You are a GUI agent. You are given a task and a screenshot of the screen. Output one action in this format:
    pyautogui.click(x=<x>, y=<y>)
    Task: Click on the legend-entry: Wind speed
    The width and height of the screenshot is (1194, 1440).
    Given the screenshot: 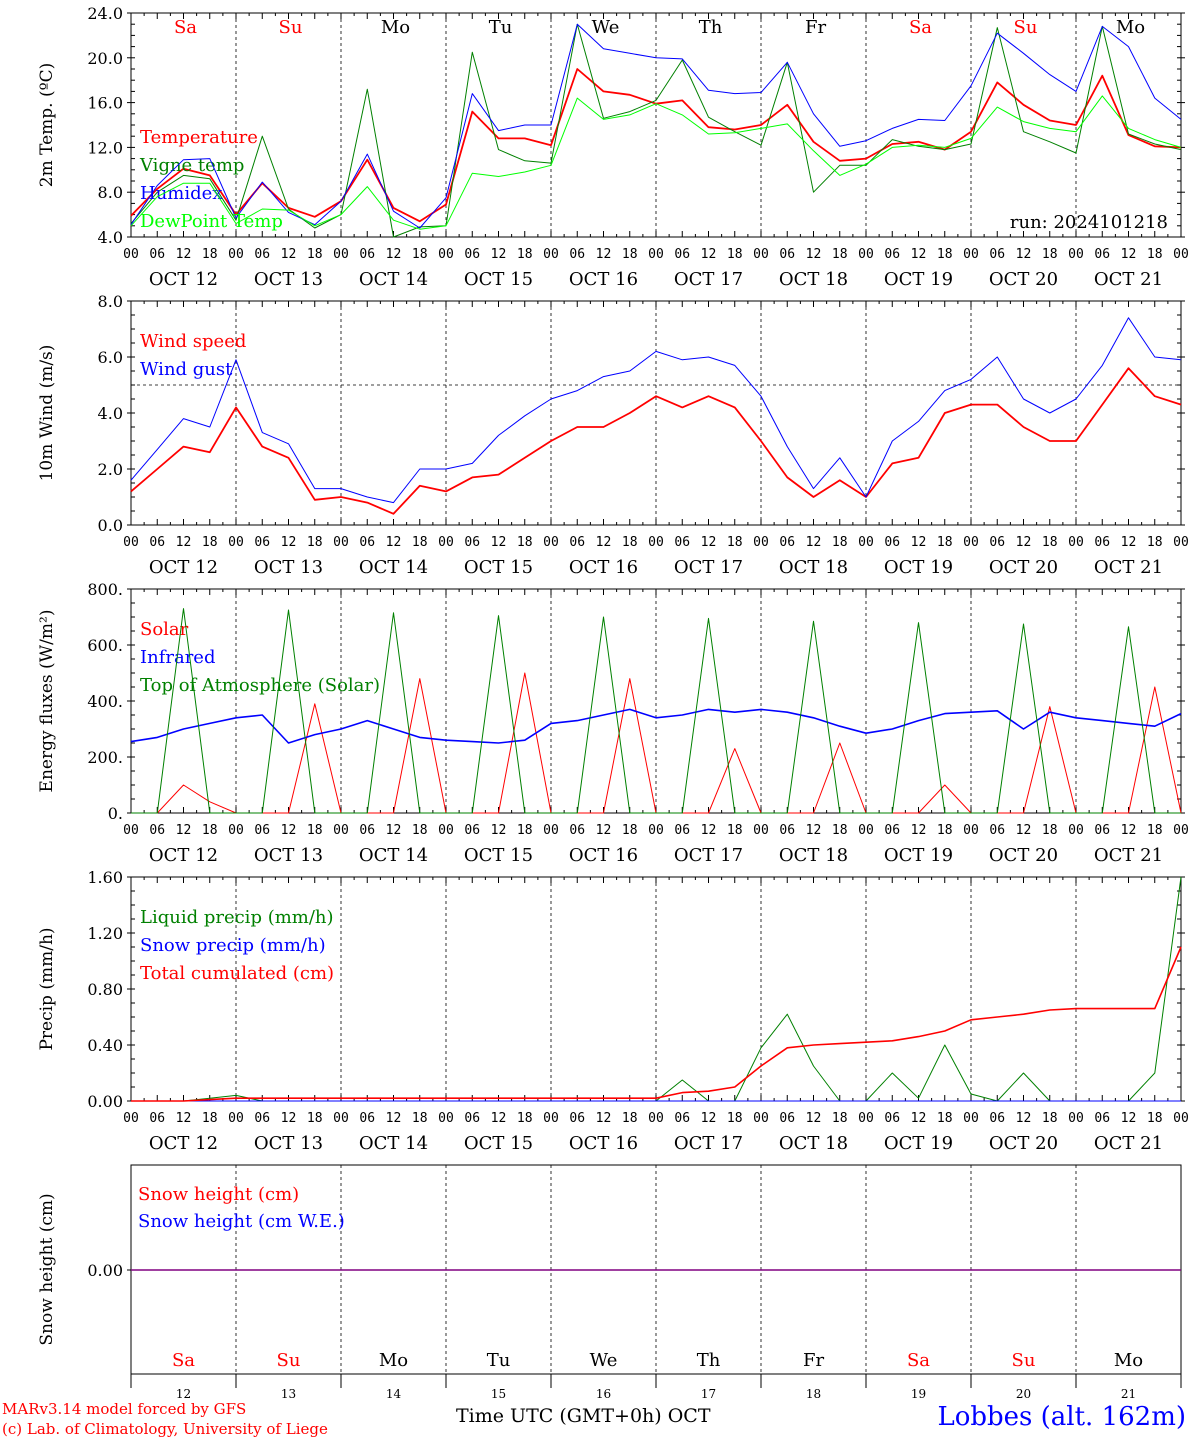 What is the action you would take?
    pyautogui.click(x=193, y=341)
    